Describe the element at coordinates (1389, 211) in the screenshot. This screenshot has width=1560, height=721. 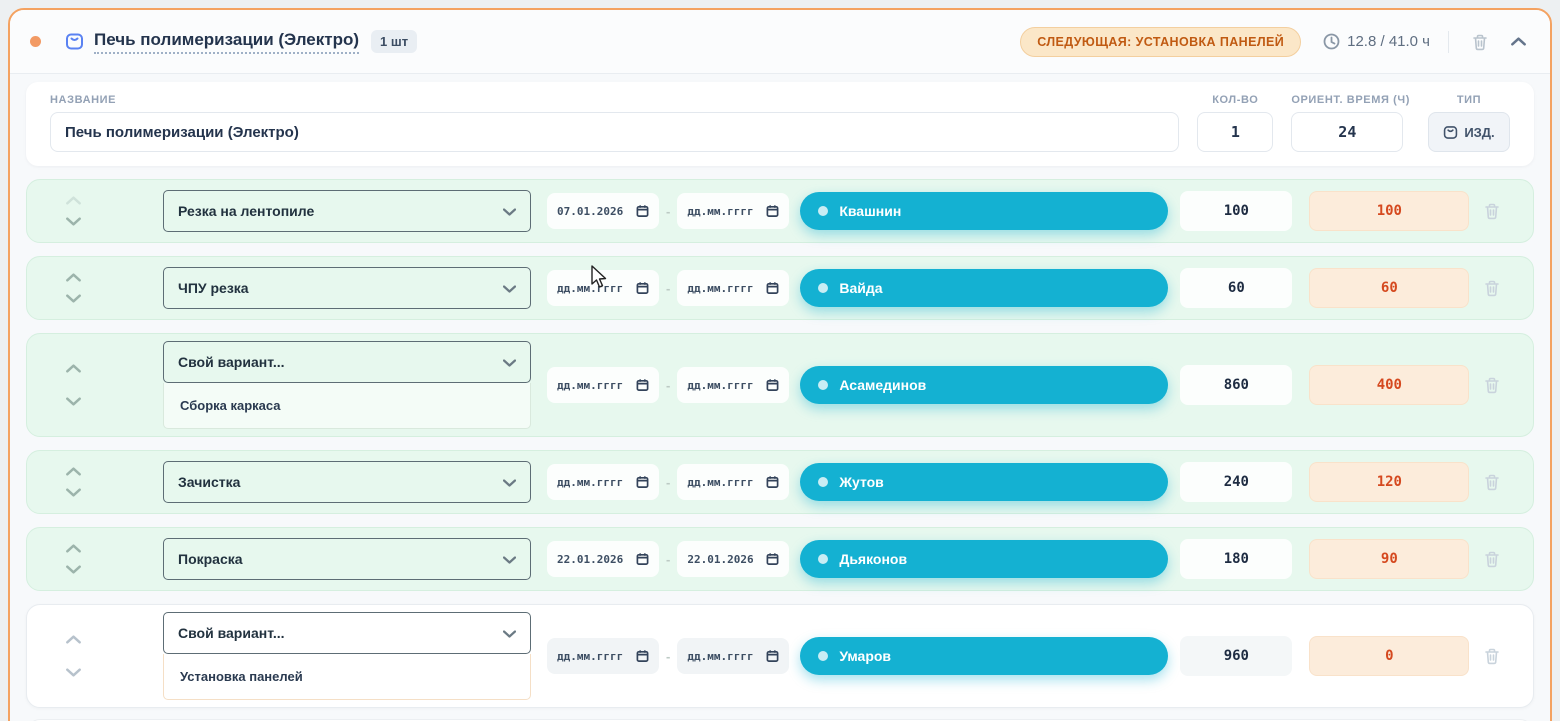
I see `operation-plan-input: 100` at that location.